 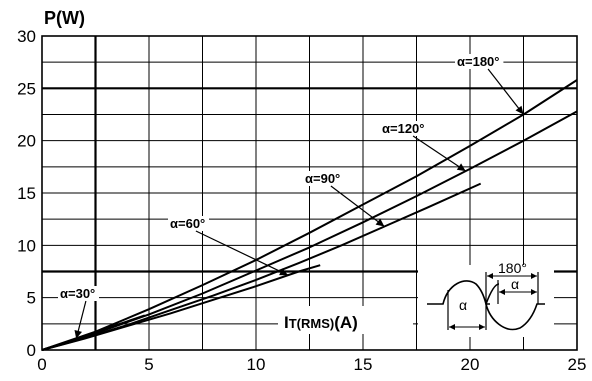 I want to click on negative-half-wave, so click(x=515, y=317).